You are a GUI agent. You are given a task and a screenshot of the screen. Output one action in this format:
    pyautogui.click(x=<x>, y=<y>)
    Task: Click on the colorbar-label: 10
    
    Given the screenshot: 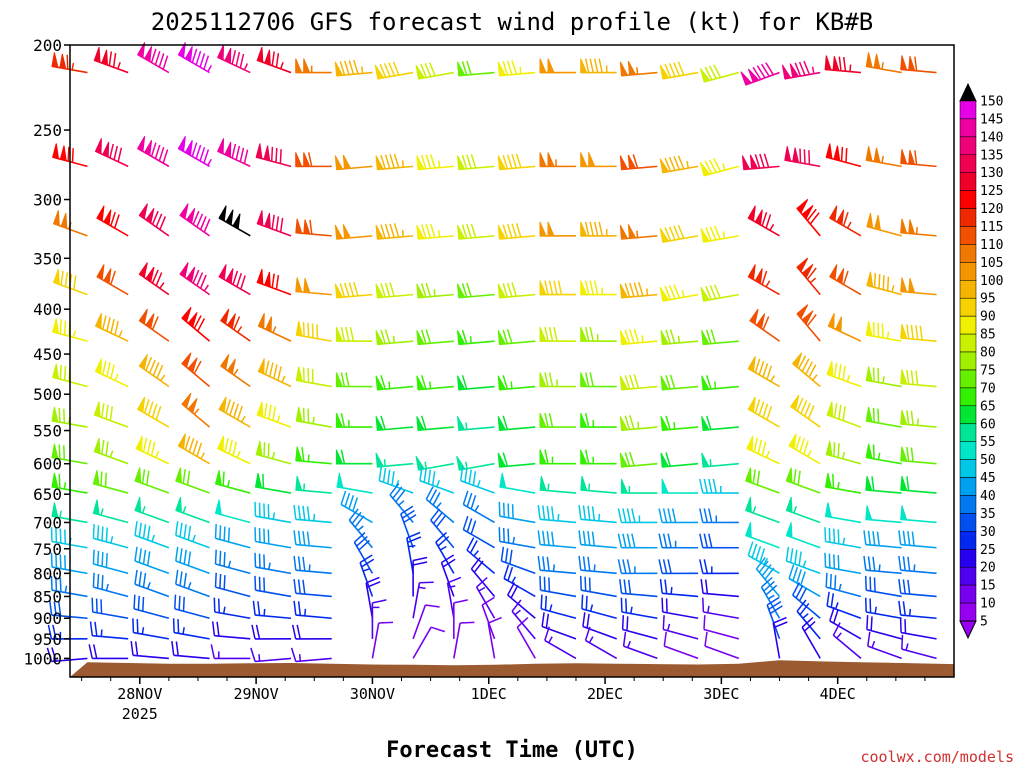 What is the action you would take?
    pyautogui.click(x=988, y=604)
    